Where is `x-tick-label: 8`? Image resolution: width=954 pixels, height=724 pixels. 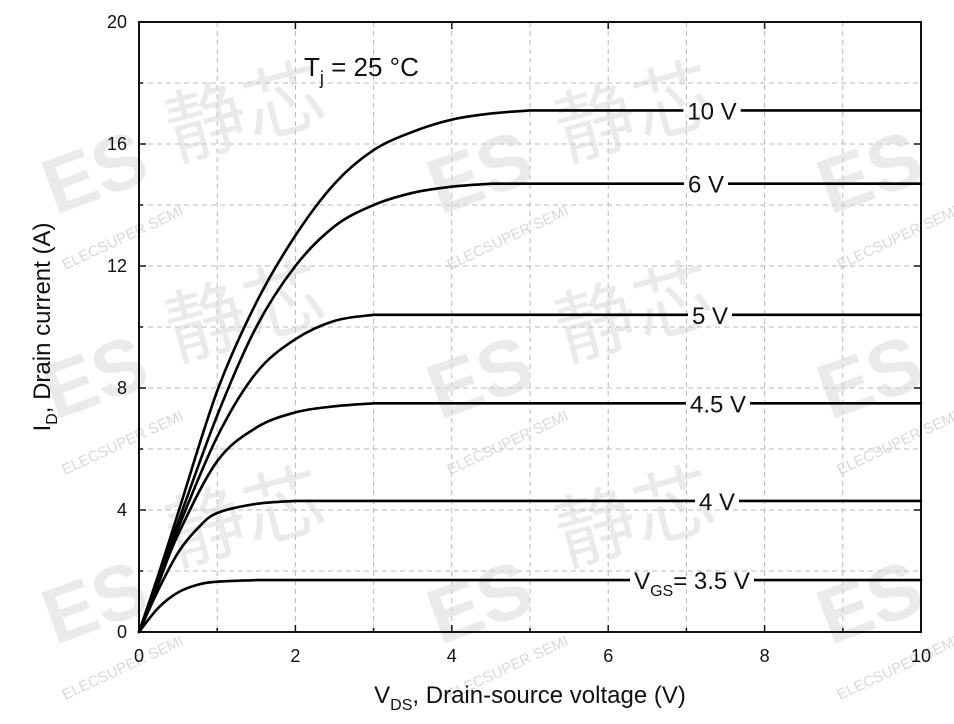
x-tick-label: 8 is located at coordinates (765, 656).